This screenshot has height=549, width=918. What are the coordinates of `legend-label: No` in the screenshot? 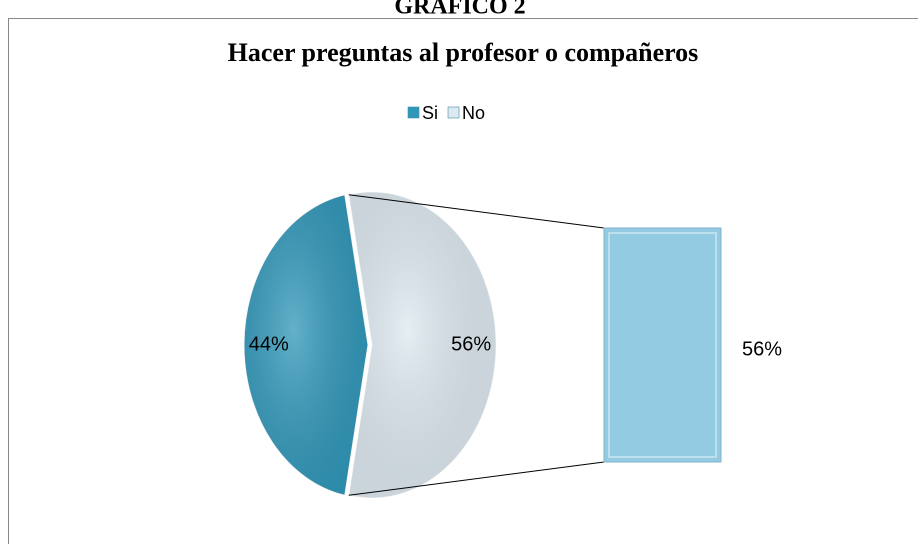 It's located at (473, 113).